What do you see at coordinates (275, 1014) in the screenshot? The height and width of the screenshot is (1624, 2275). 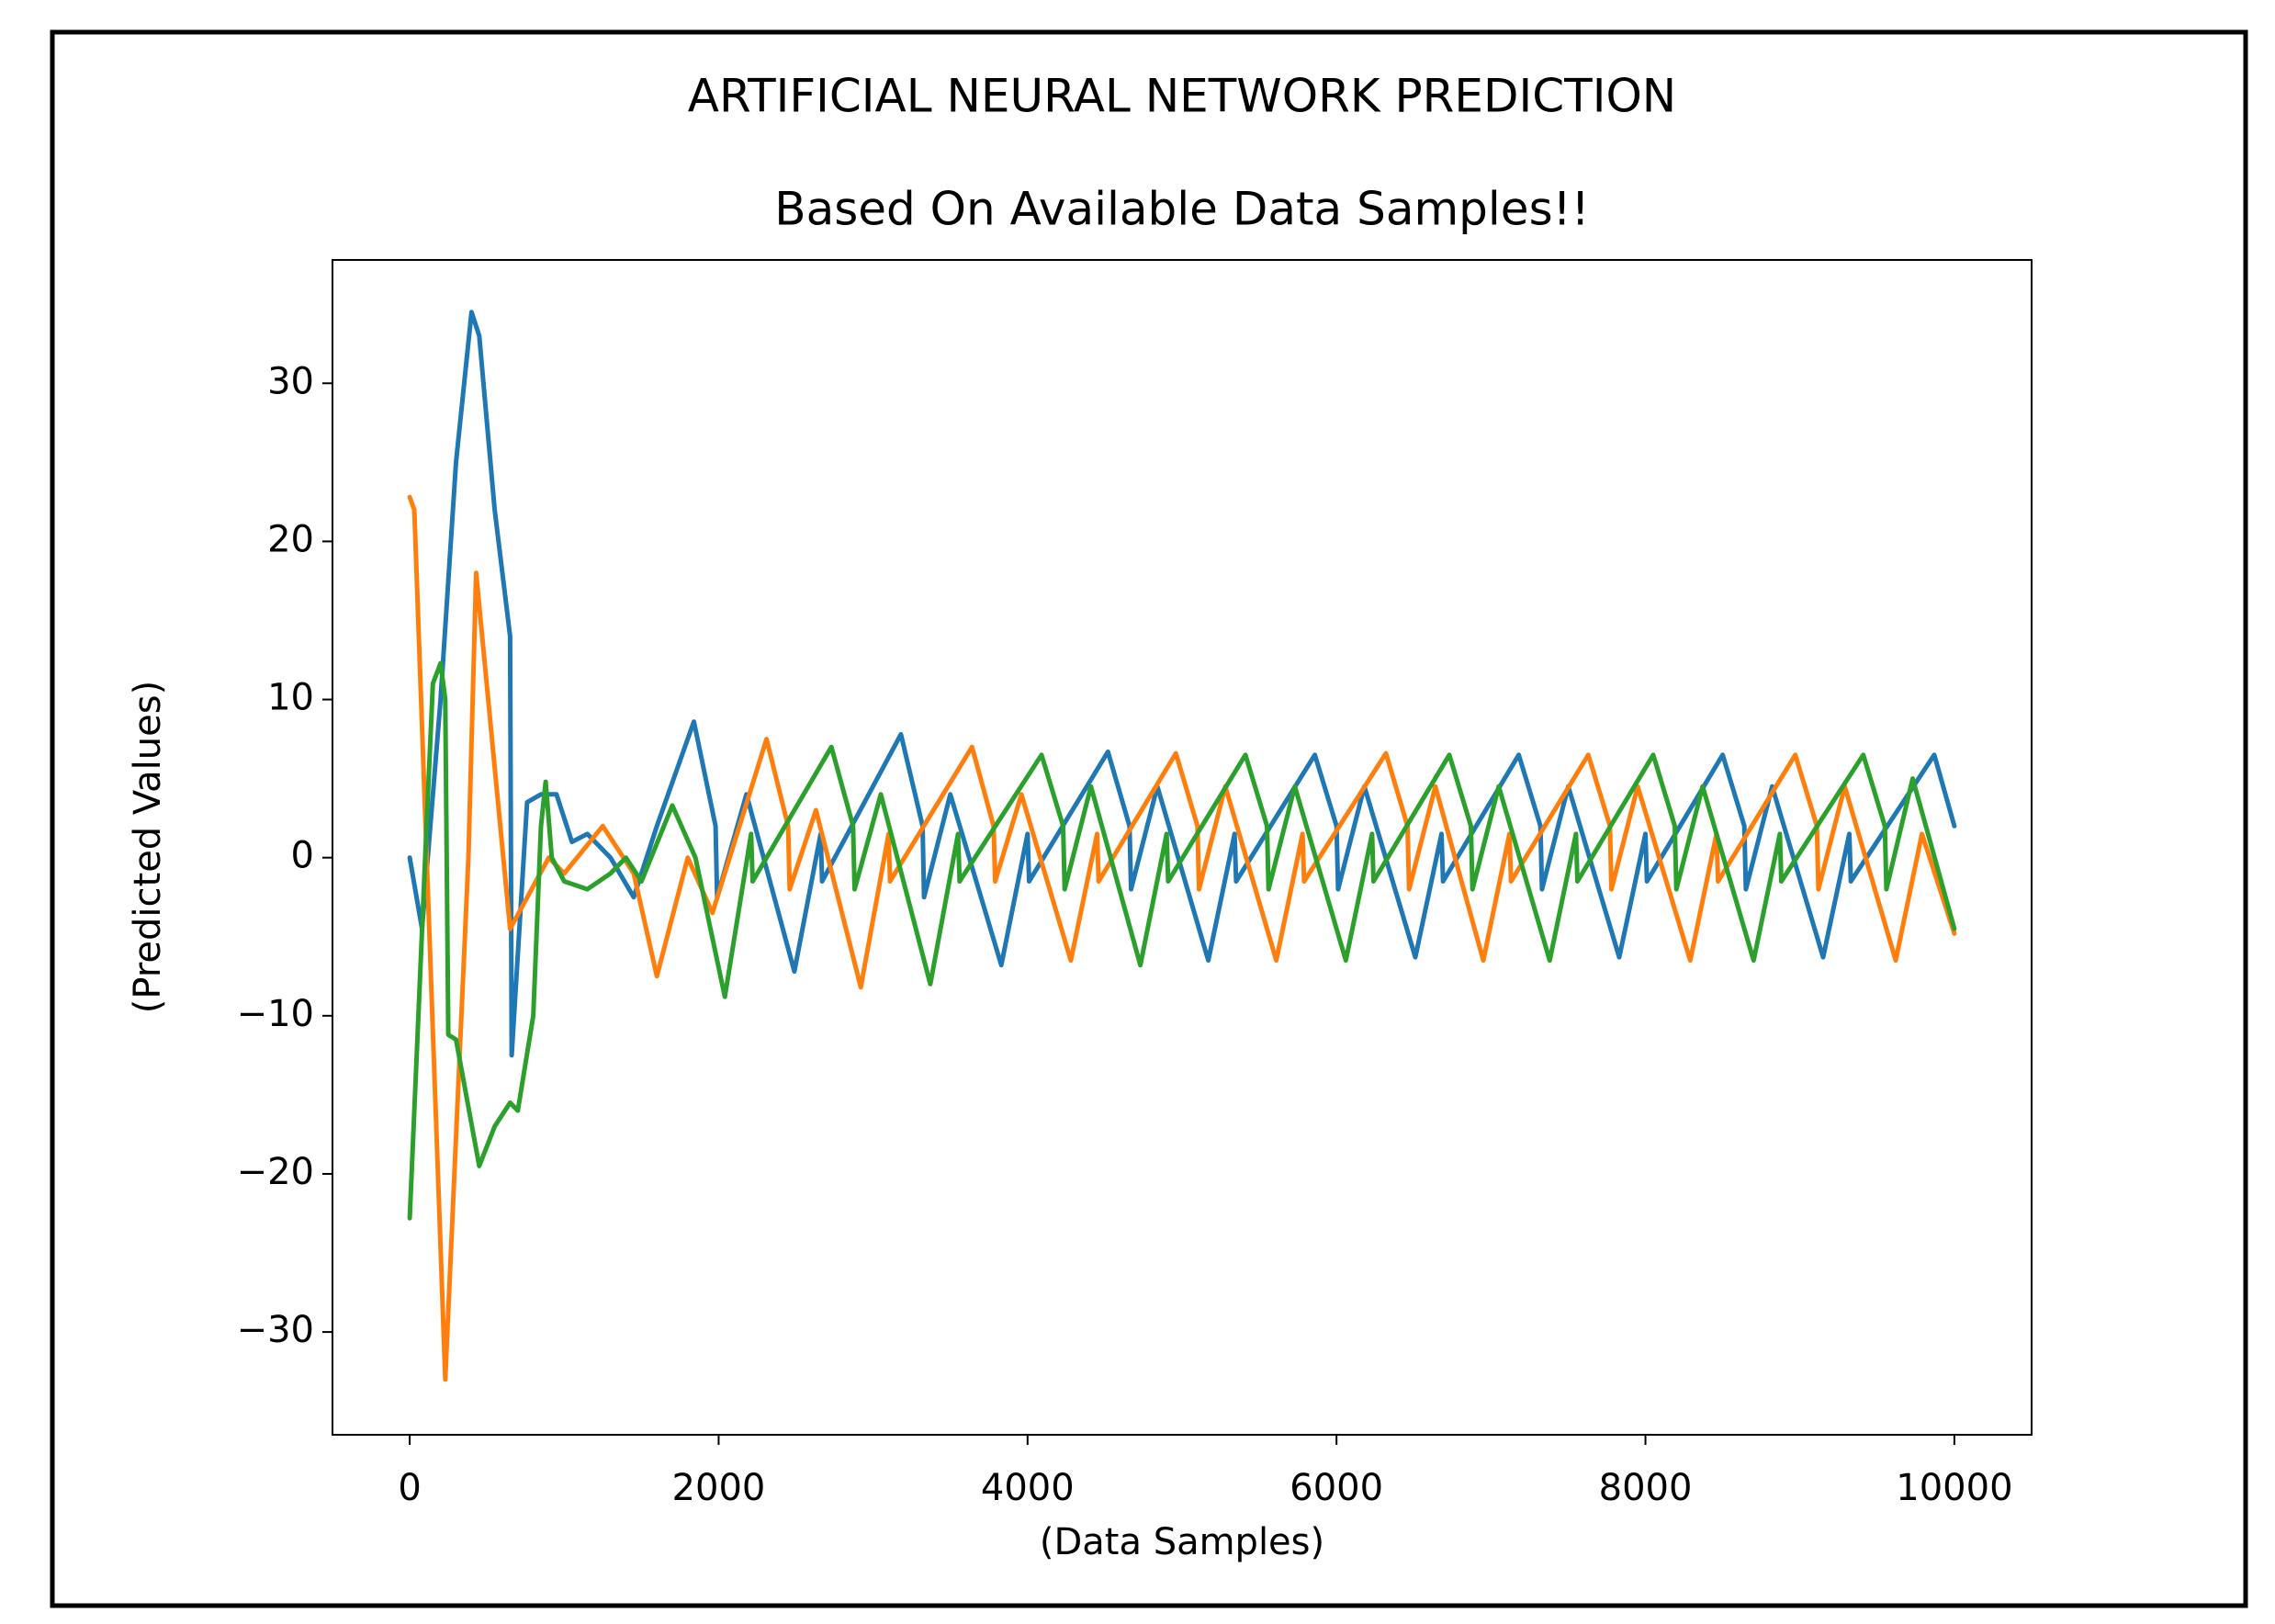 I see `y-tick-label: −10` at bounding box center [275, 1014].